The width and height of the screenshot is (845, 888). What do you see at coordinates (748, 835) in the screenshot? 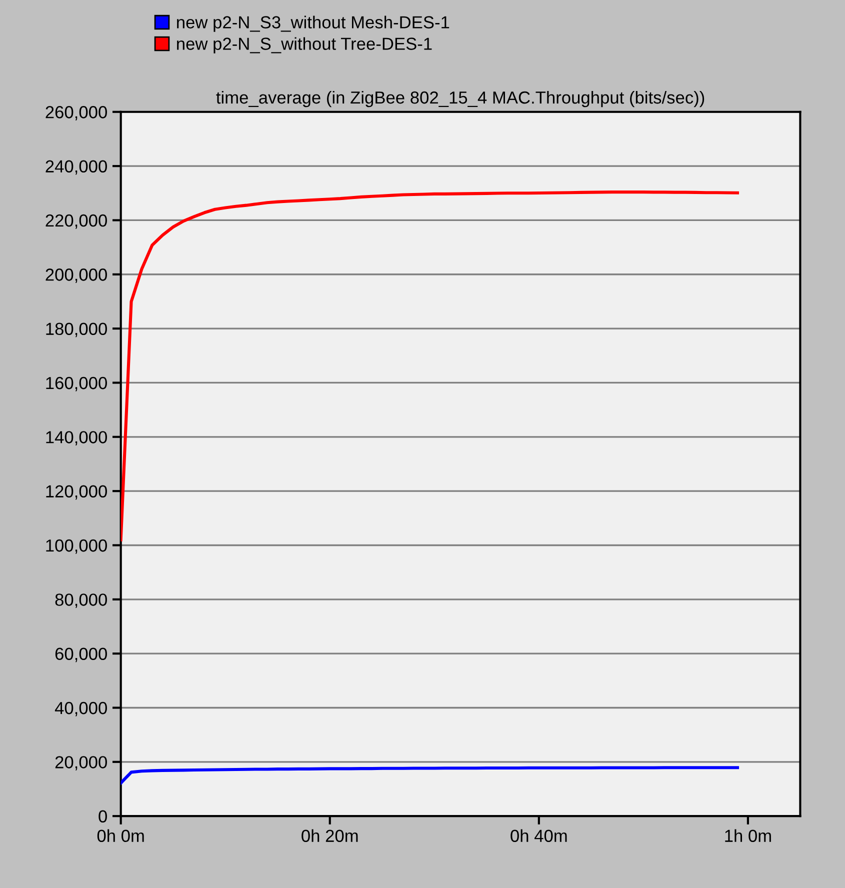
I see `x-tick-label: 1h 0m` at bounding box center [748, 835].